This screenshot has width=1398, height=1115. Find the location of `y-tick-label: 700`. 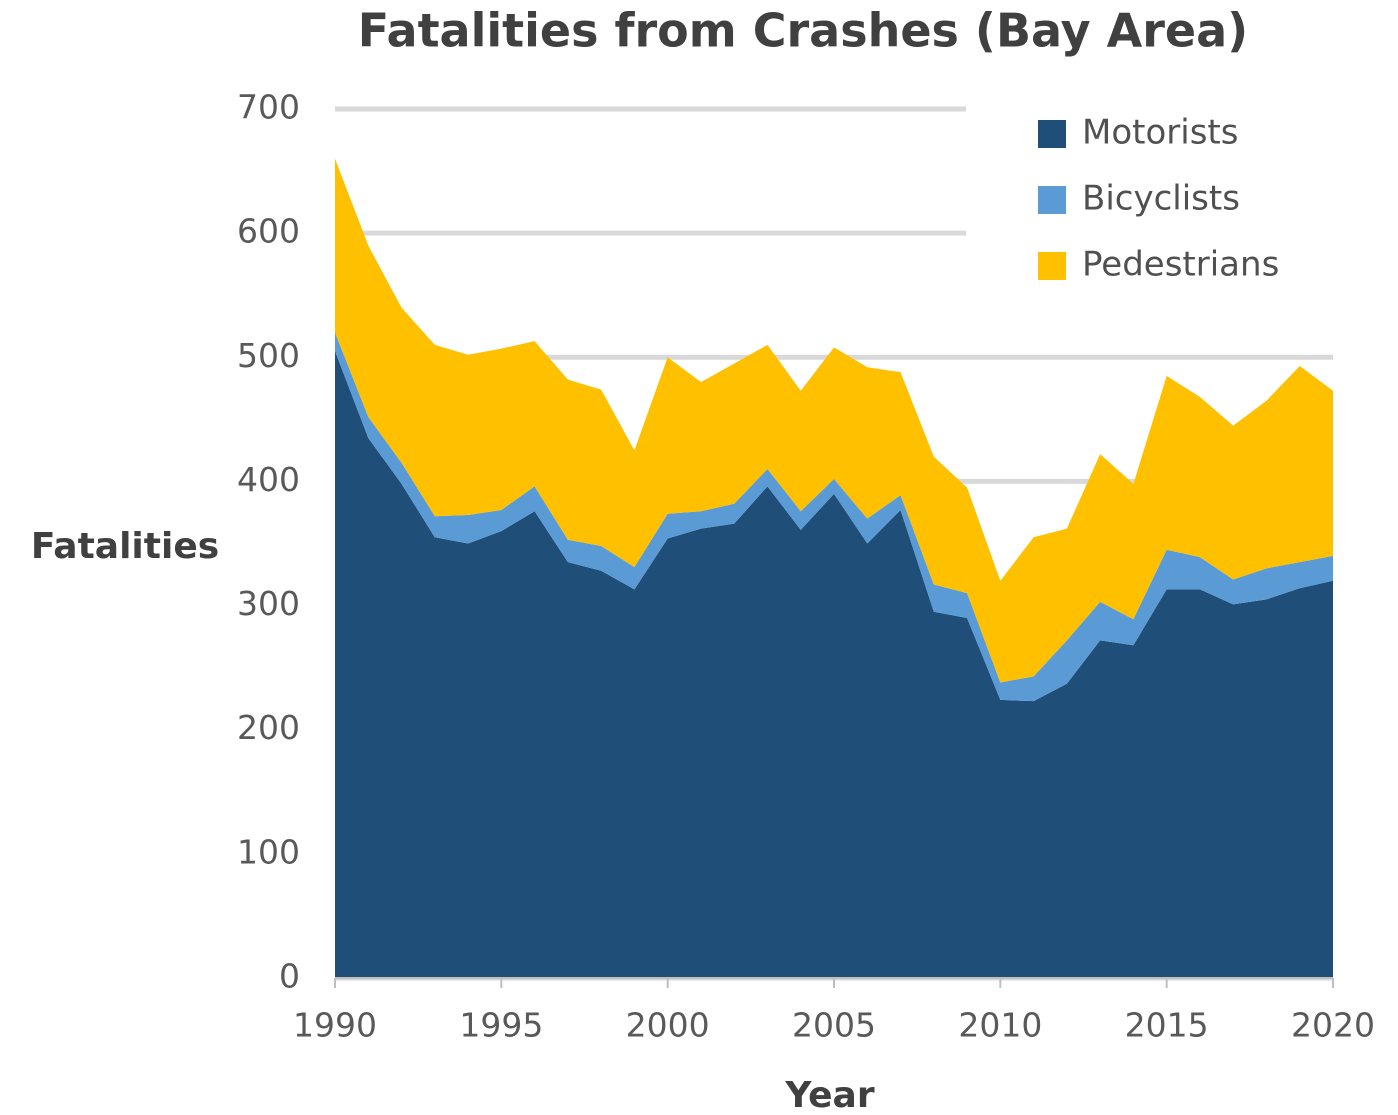

y-tick-label: 700 is located at coordinates (268, 107).